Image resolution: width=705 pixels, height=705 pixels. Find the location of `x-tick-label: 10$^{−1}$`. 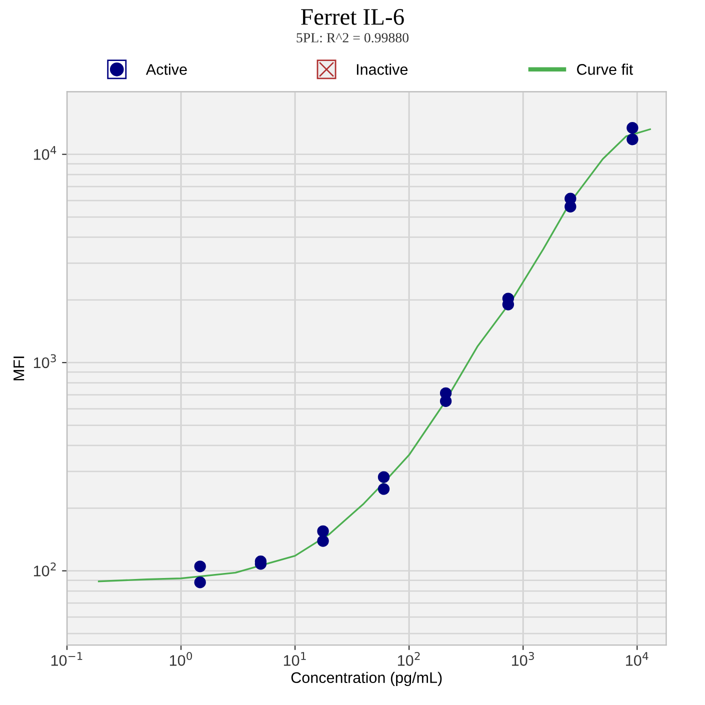

x-tick-label: 10$^{−1}$ is located at coordinates (66, 659).